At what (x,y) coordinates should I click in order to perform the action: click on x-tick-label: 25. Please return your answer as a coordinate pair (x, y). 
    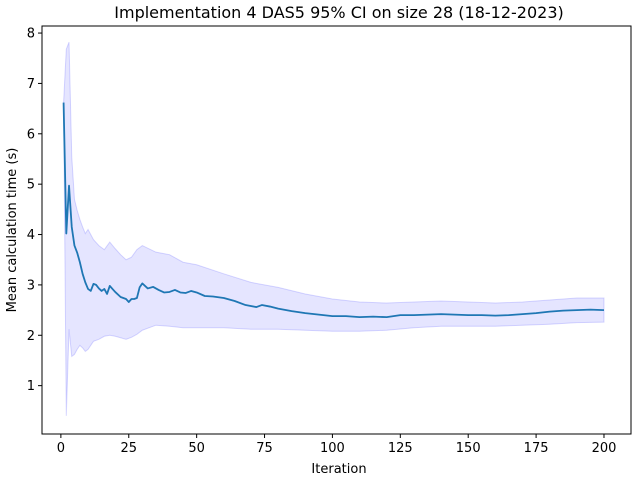
    Looking at the image, I should click on (128, 448).